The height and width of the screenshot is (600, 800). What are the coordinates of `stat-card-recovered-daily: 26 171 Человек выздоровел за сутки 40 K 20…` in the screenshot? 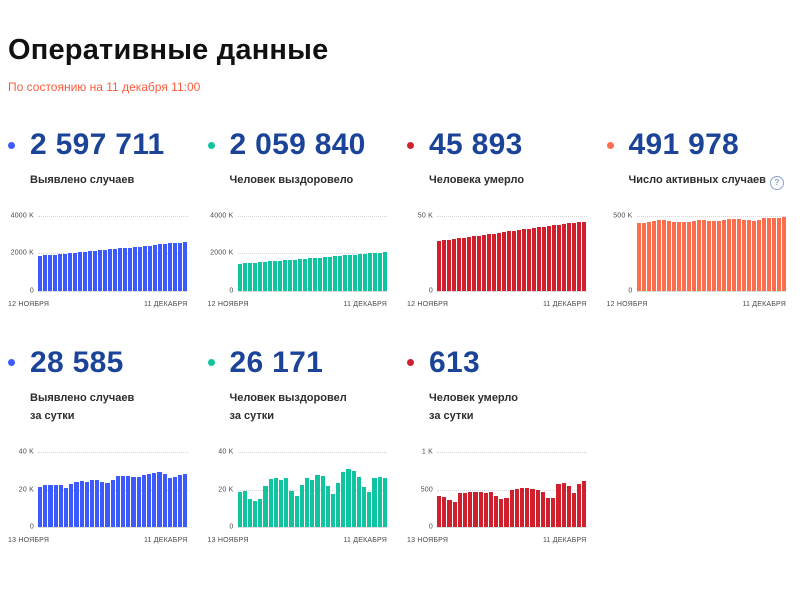 It's located at (299, 445).